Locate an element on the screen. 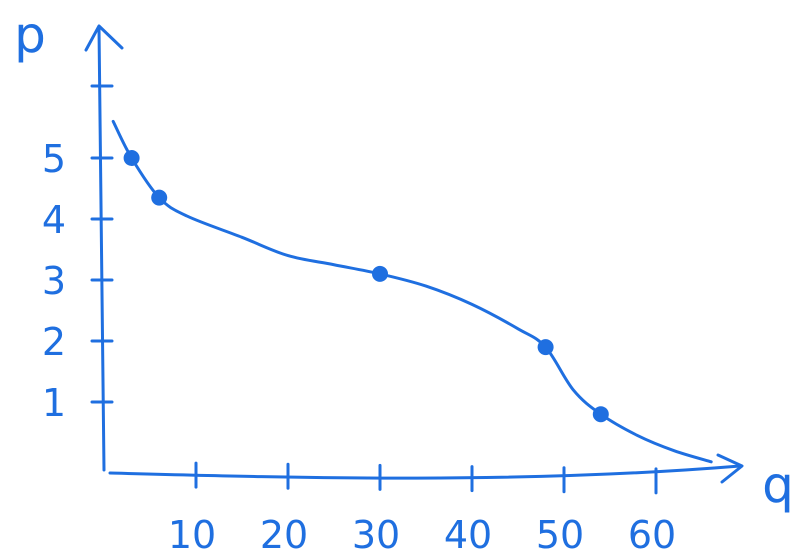  x-axis-line is located at coordinates (425, 472).